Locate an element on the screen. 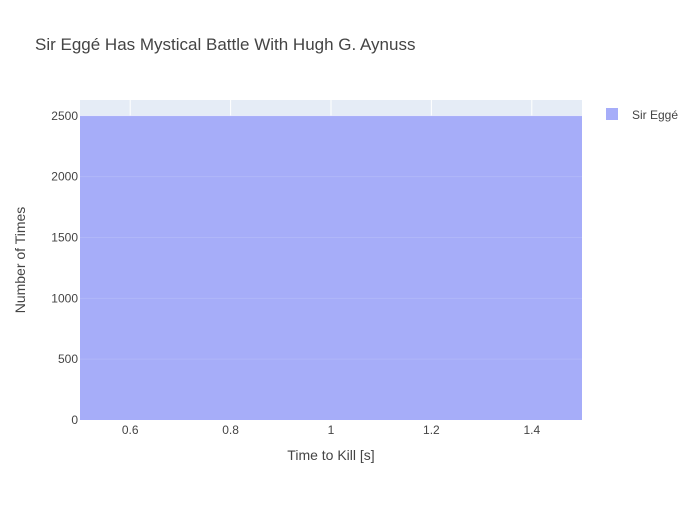 The image size is (700, 505). legend-label: Sir Eggé is located at coordinates (655, 115).